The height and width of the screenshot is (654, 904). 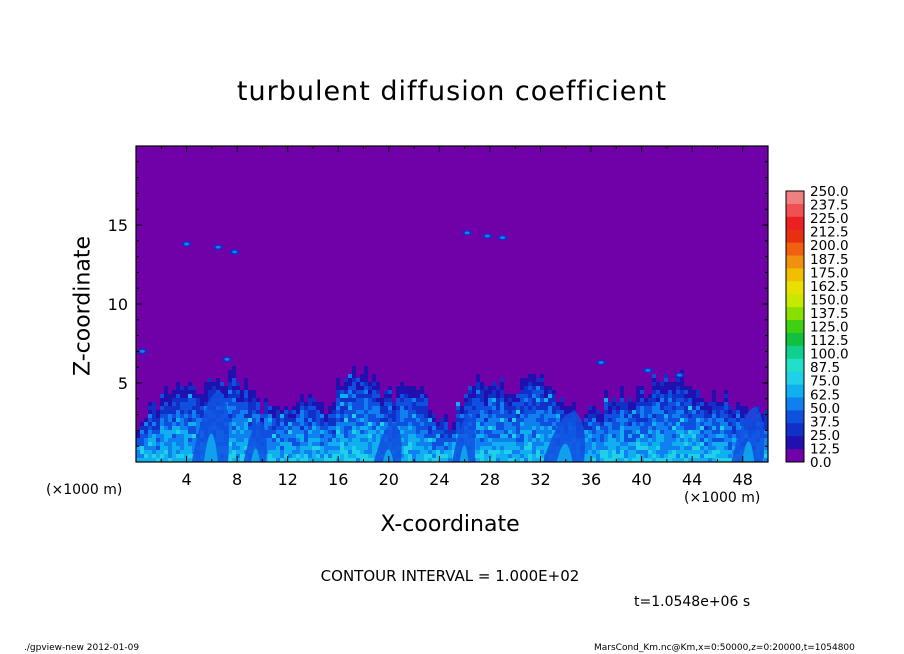 What do you see at coordinates (825, 449) in the screenshot?
I see `colorbar-label: 12.5` at bounding box center [825, 449].